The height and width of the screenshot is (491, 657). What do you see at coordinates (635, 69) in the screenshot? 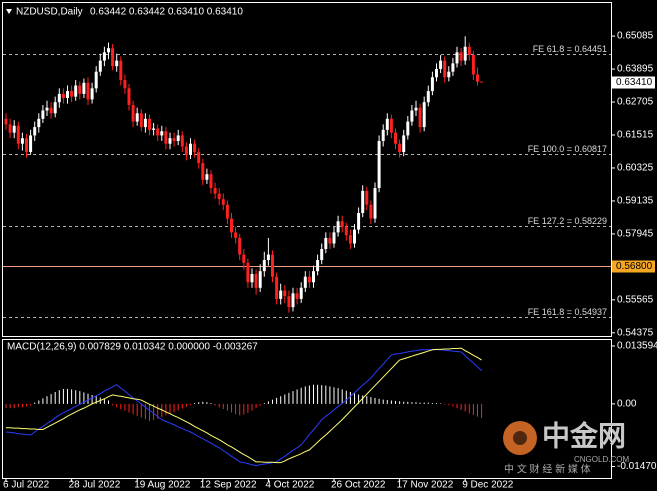
I see `y-tick-label: 0.63895` at bounding box center [635, 69].